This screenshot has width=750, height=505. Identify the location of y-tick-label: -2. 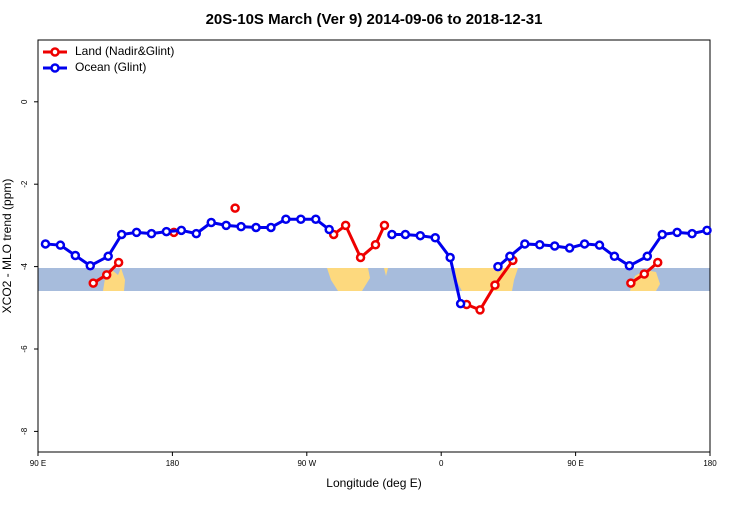
(24, 184).